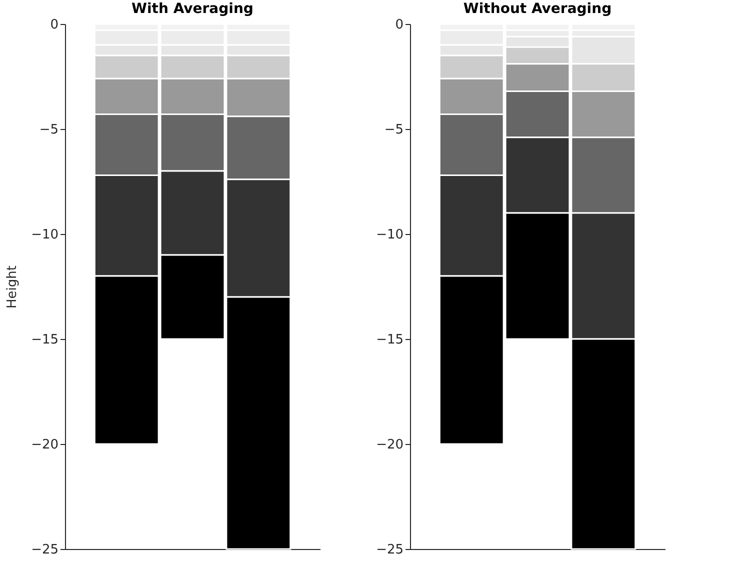 The image size is (735, 578). I want to click on y-axis-title: Height, so click(12, 287).